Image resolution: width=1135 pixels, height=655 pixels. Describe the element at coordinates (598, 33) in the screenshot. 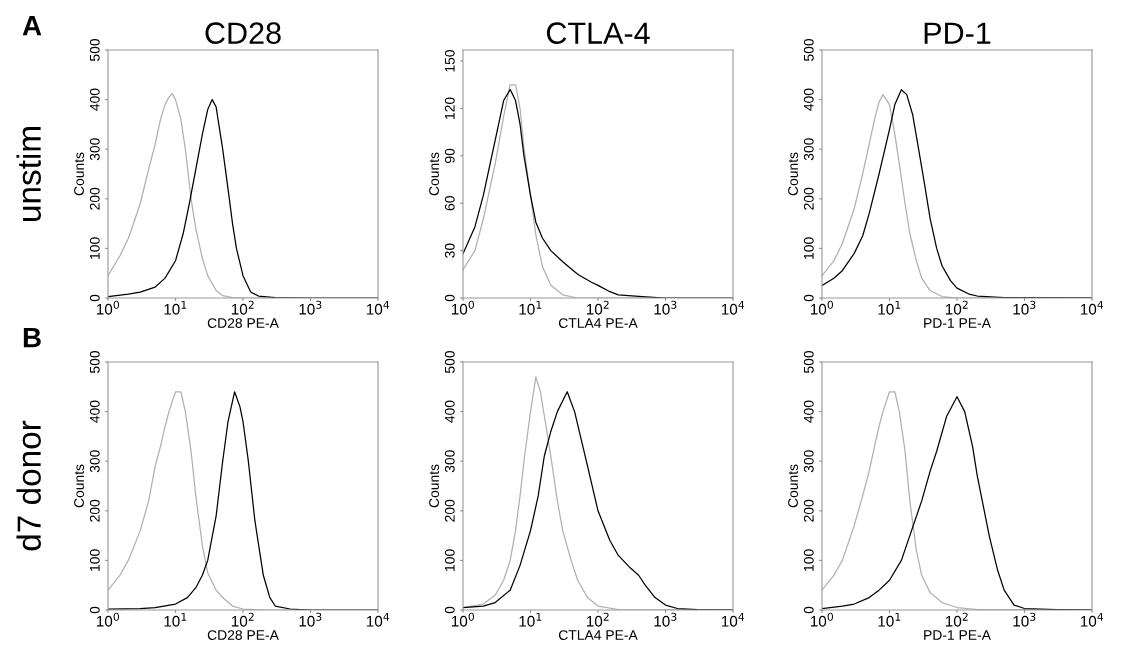

I see `chart-title: CTLA-4` at that location.